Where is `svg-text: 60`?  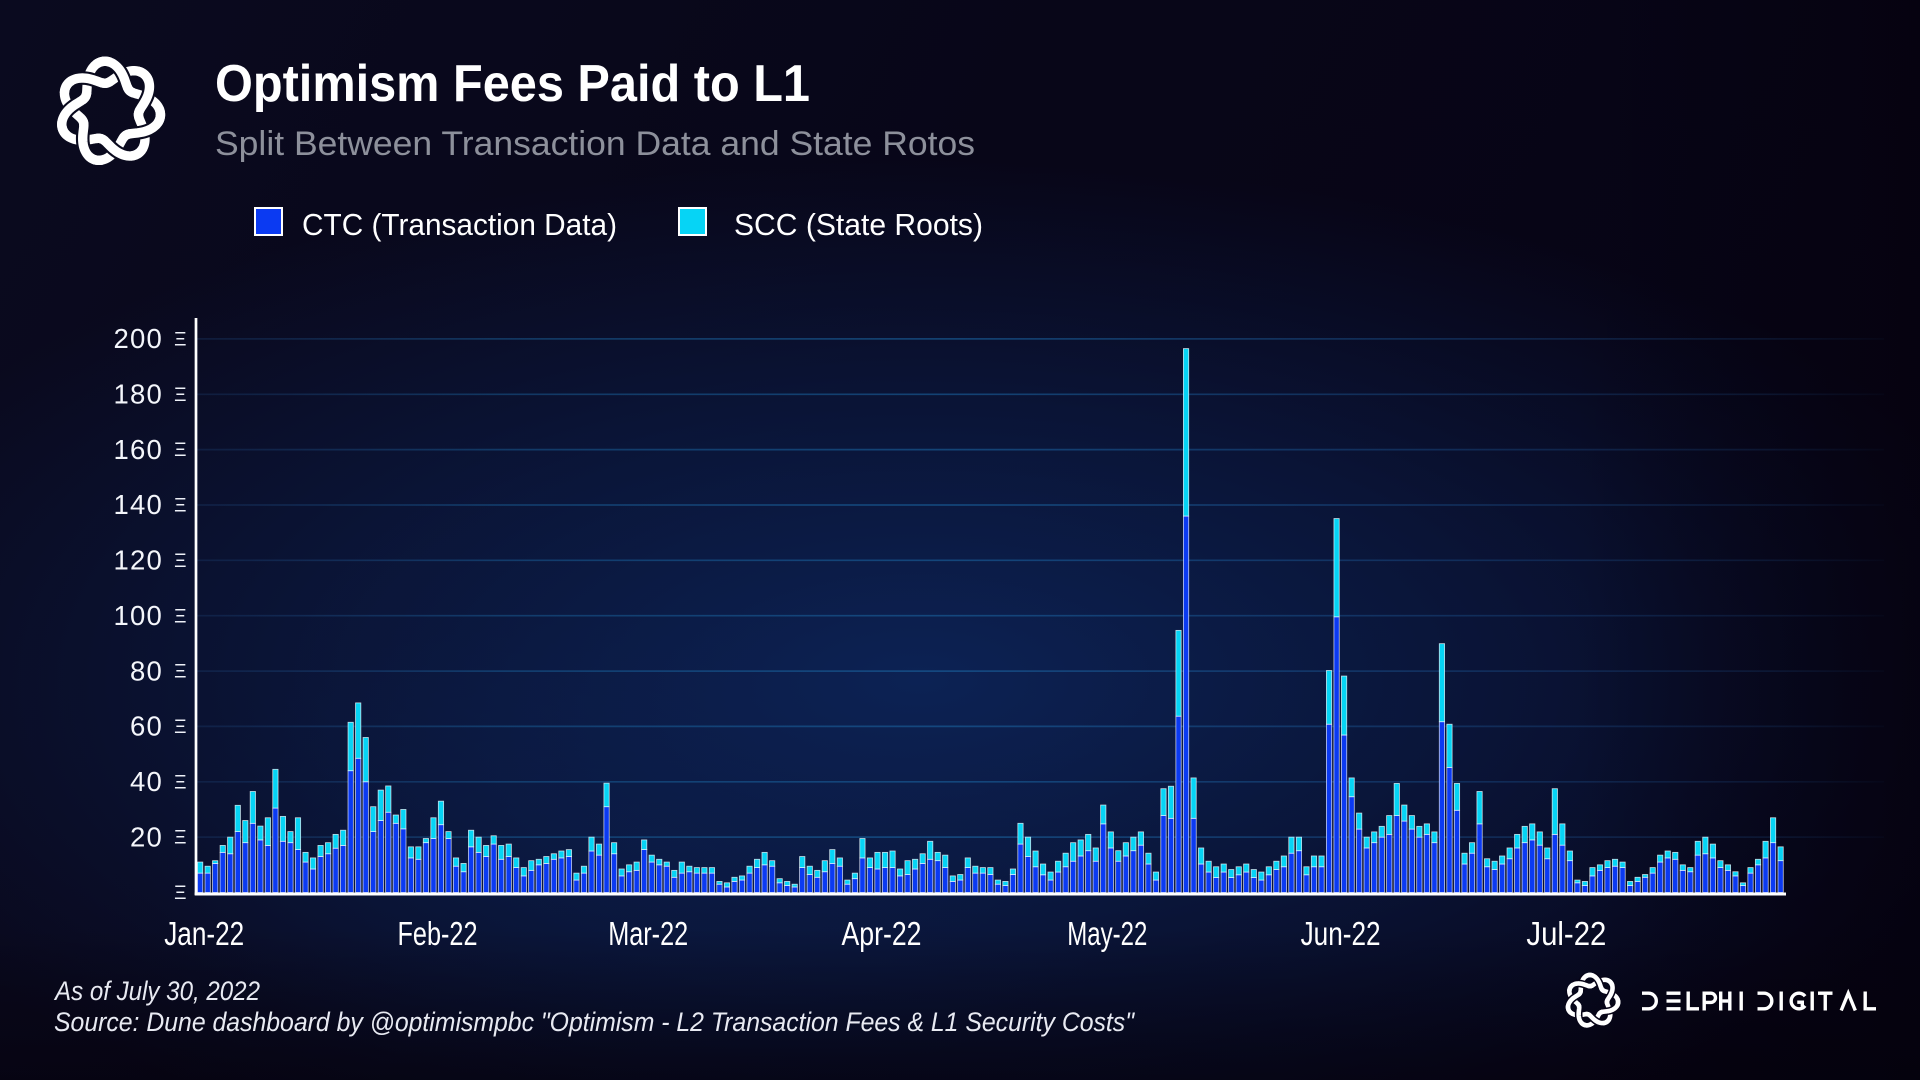
svg-text: 60 is located at coordinates (146, 726).